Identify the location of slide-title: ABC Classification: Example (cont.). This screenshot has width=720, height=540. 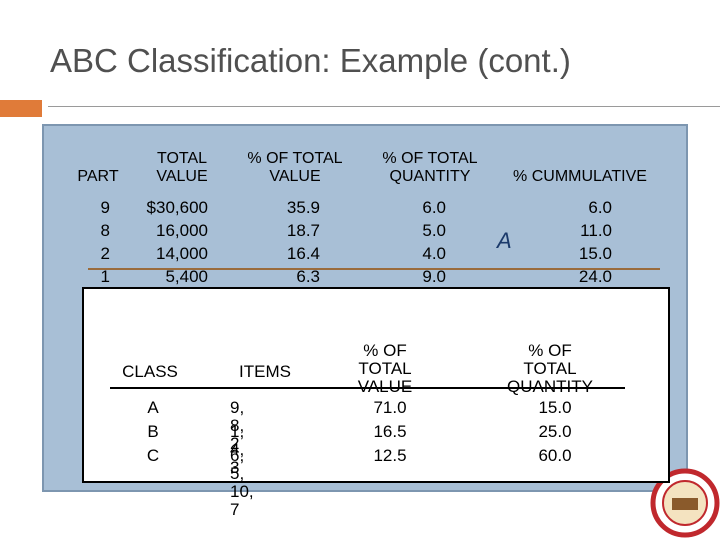
(310, 60).